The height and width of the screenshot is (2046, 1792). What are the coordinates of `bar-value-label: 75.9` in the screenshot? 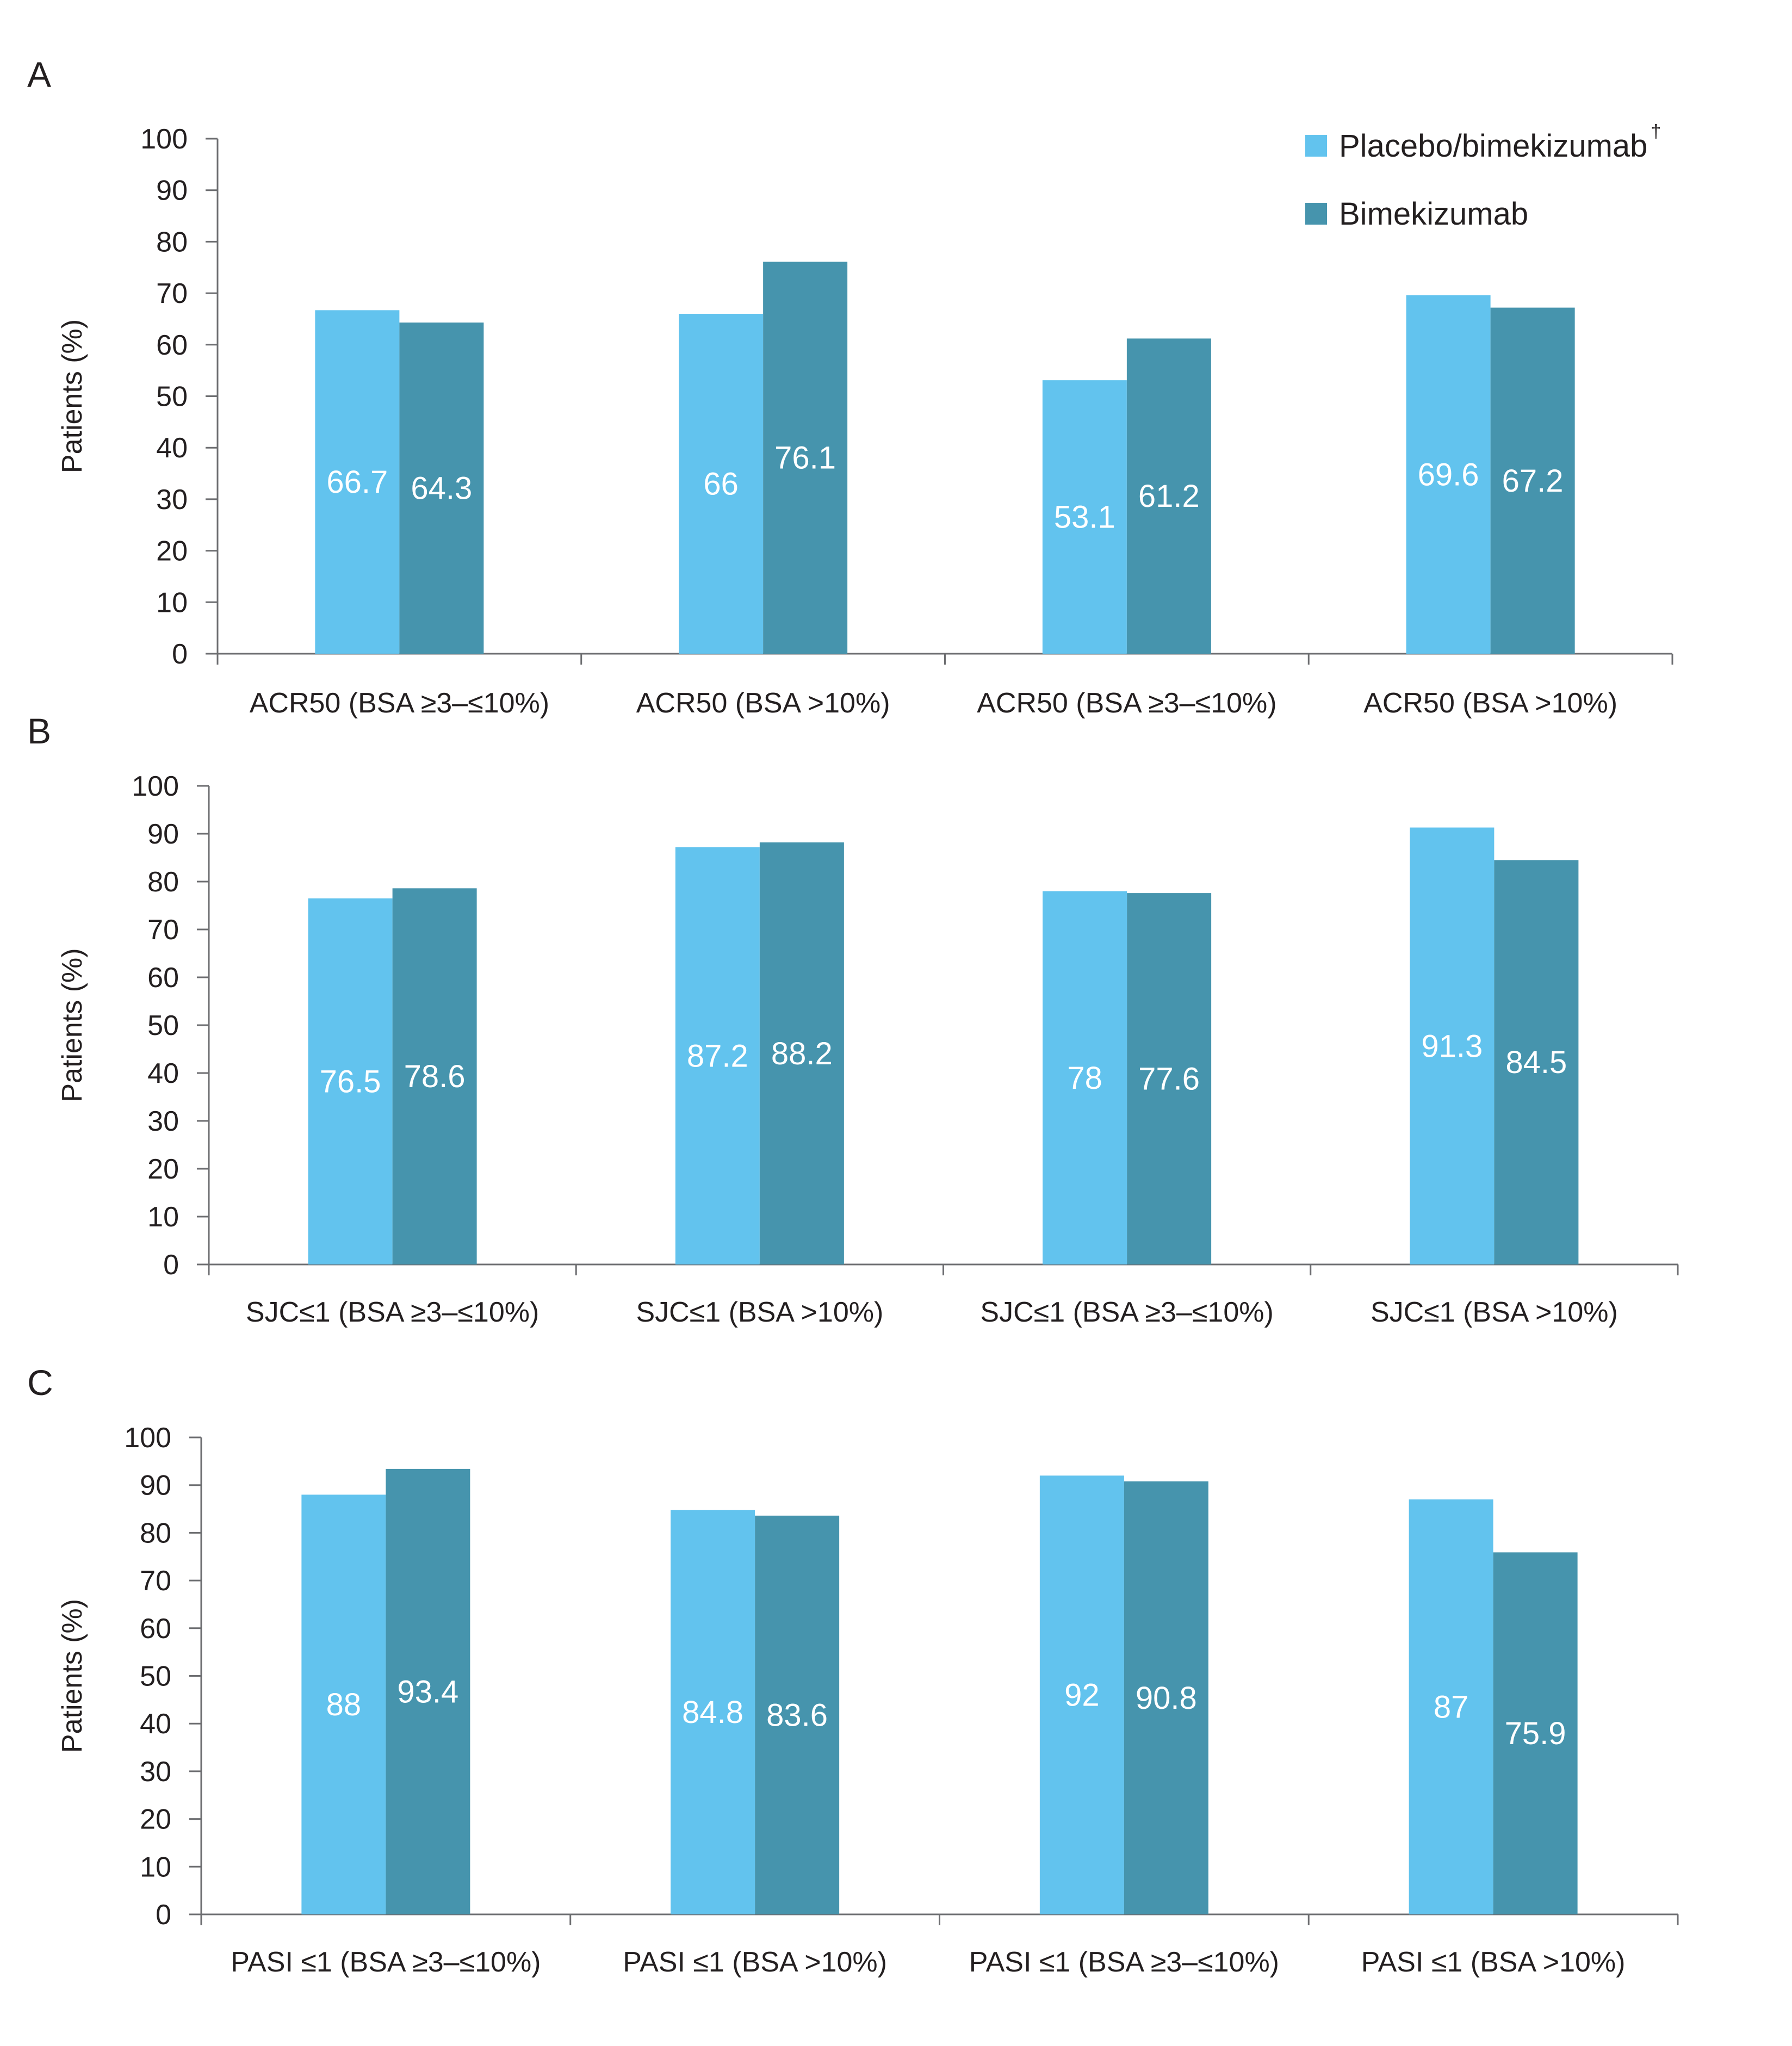 It's located at (1535, 1734).